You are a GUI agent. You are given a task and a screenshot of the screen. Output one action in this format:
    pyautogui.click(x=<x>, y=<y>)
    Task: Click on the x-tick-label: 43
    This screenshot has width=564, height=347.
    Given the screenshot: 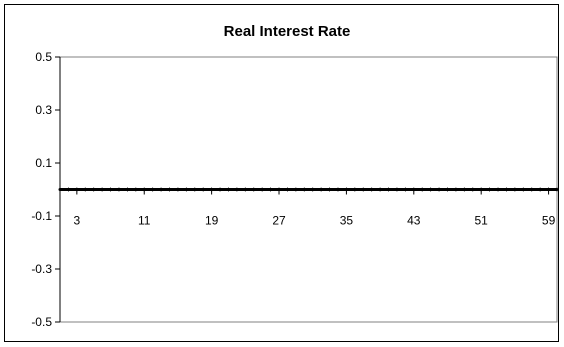 What is the action you would take?
    pyautogui.click(x=414, y=221)
    